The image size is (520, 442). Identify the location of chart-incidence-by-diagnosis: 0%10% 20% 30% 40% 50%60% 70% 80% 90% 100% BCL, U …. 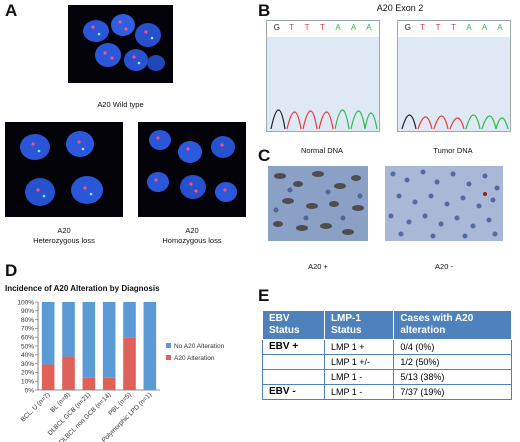
(121, 370).